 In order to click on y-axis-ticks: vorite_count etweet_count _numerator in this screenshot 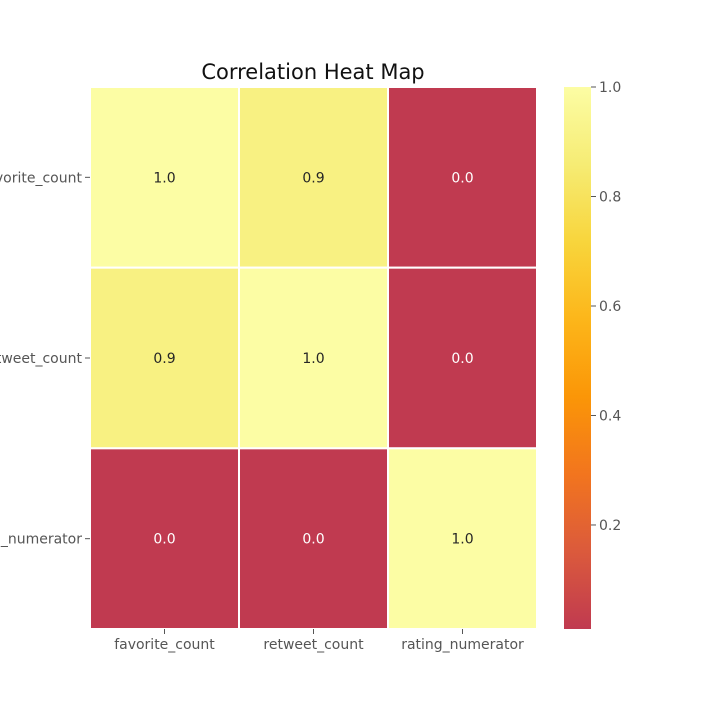, I will do `click(45, 359)`.